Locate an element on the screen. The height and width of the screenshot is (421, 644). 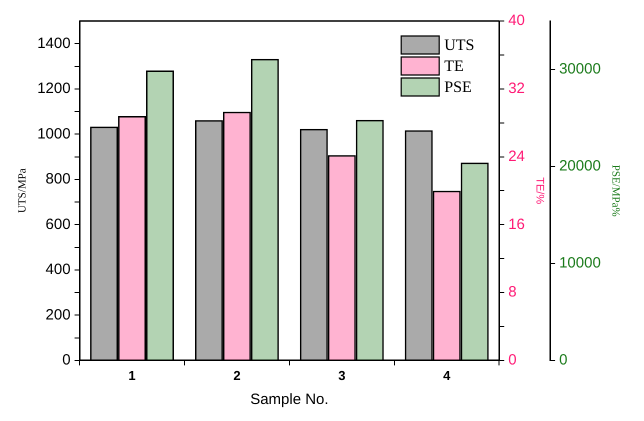
x-tick-label: 2 is located at coordinates (237, 375).